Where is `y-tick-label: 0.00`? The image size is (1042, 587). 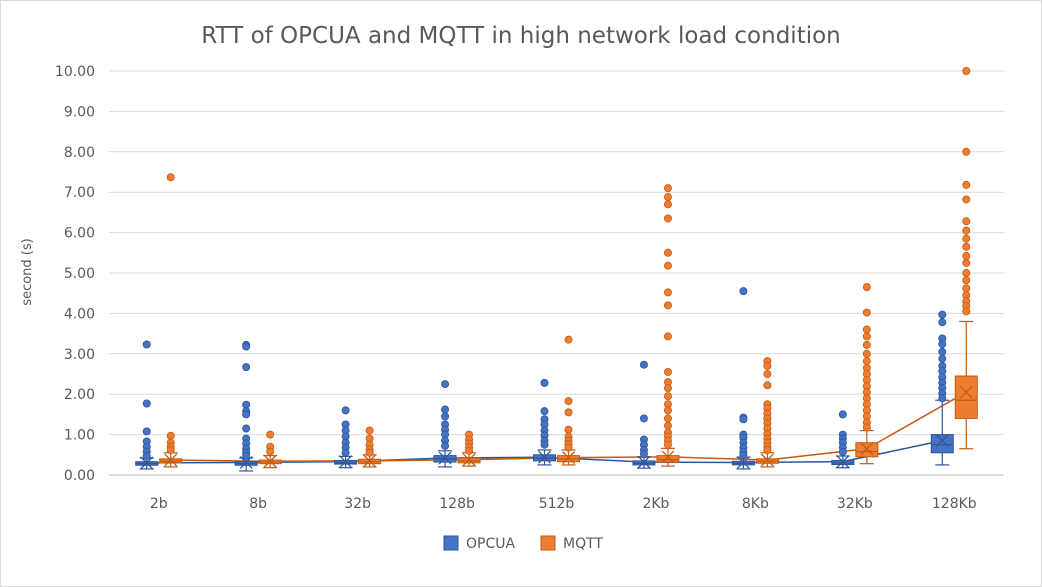 y-tick-label: 0.00 is located at coordinates (79, 476).